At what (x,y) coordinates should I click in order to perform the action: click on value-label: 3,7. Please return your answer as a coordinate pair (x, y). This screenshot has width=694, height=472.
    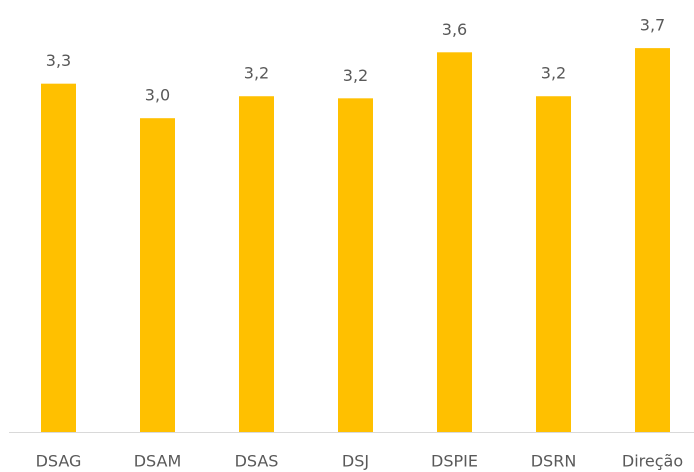
    Looking at the image, I should click on (652, 25).